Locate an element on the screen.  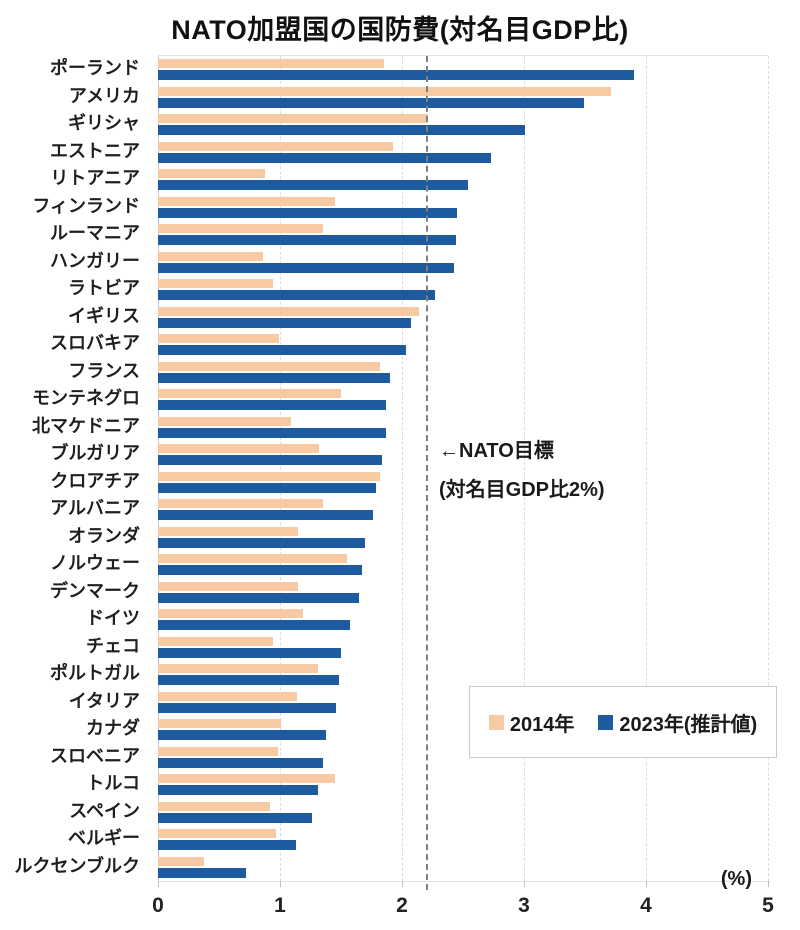
category-label: スロベニア is located at coordinates (95, 755).